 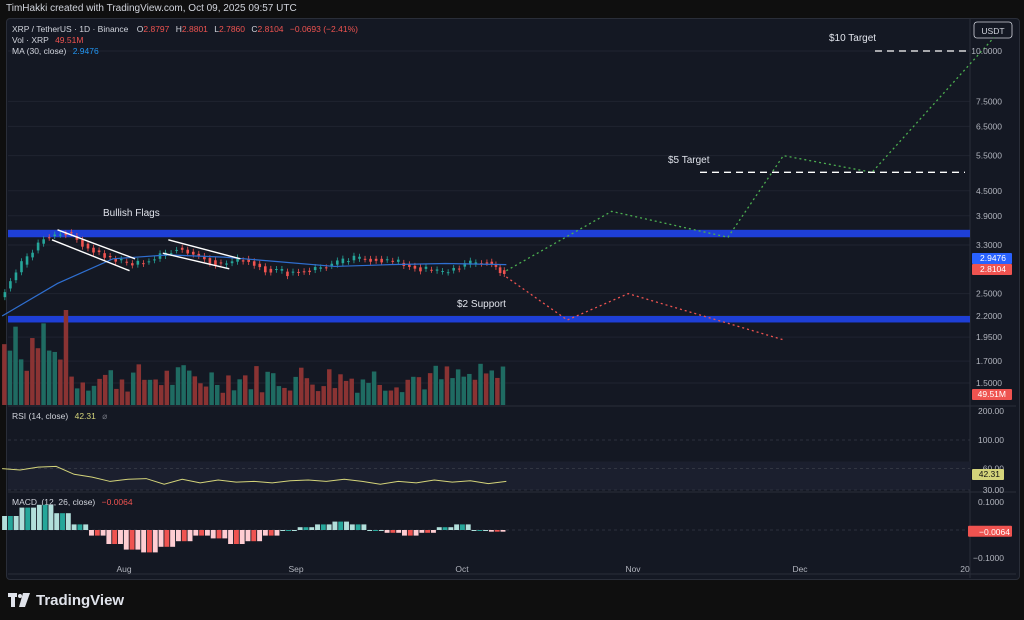 What do you see at coordinates (489, 319) in the screenshot?
I see `zone--2-support` at bounding box center [489, 319].